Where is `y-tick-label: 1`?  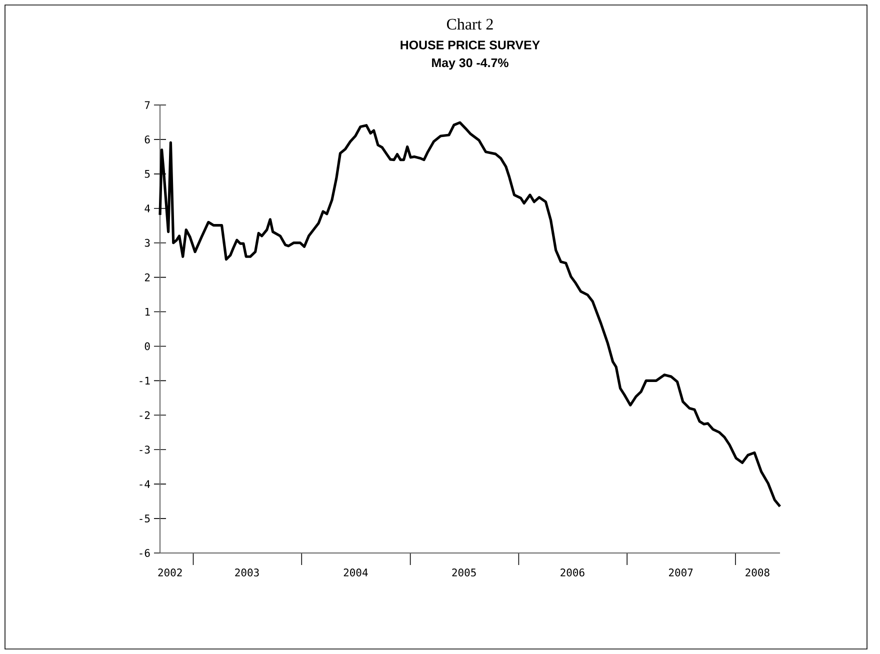
y-tick-label: 1 is located at coordinates (147, 312).